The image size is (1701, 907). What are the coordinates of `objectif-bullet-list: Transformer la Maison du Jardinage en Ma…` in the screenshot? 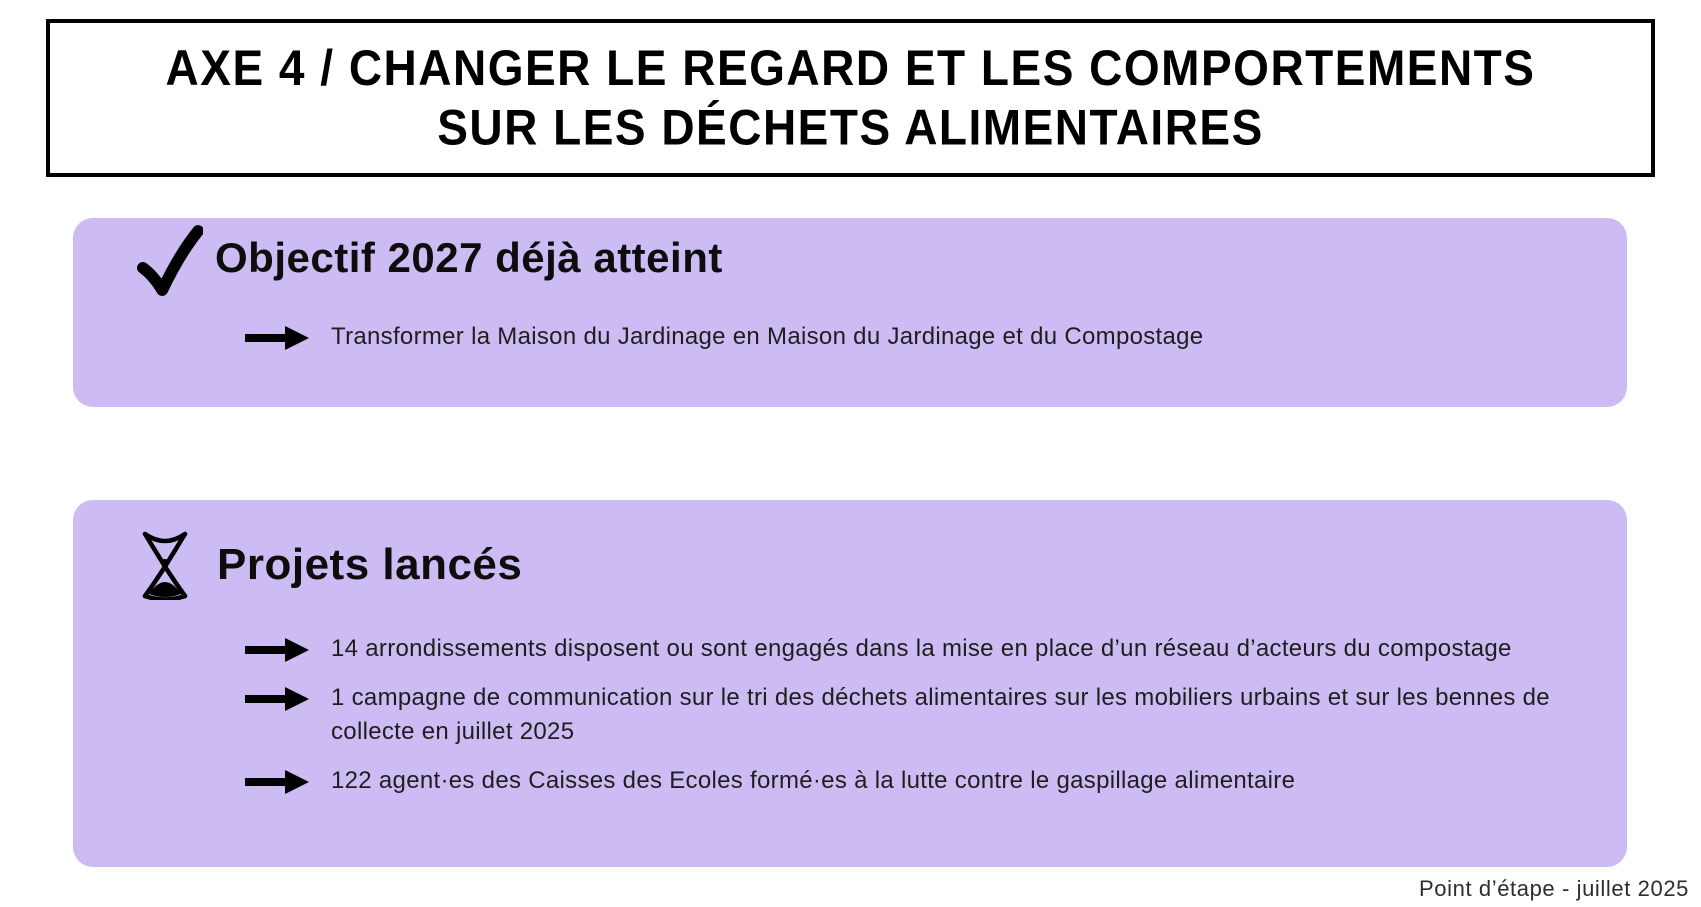 It's located at (724, 337).